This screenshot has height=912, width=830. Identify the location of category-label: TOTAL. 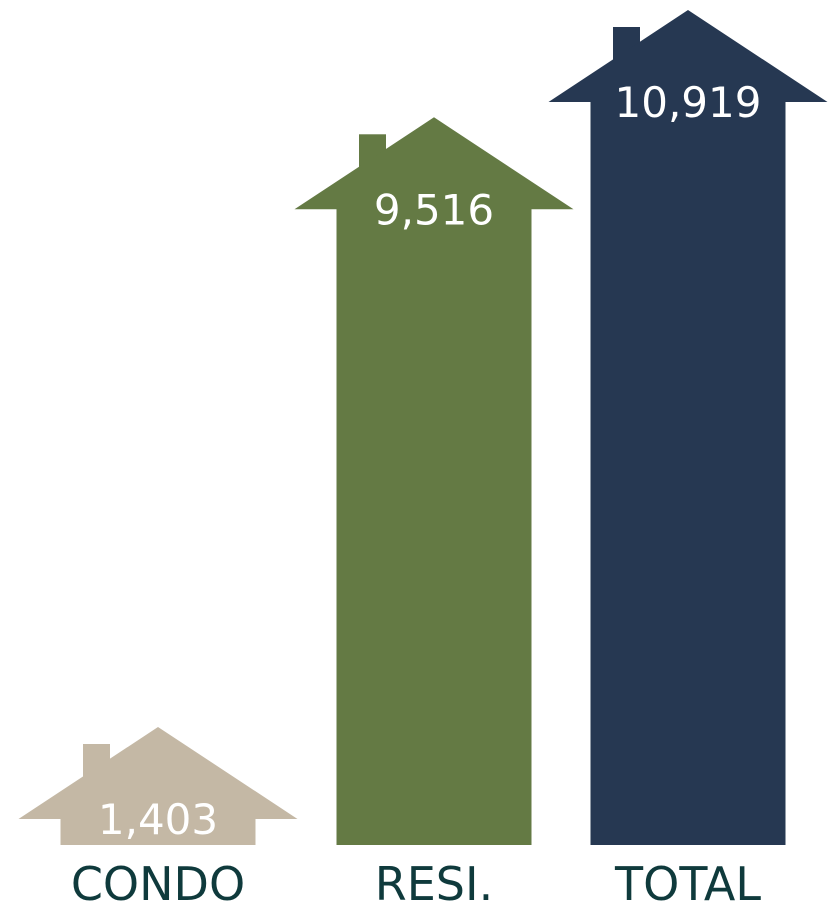
(687, 884).